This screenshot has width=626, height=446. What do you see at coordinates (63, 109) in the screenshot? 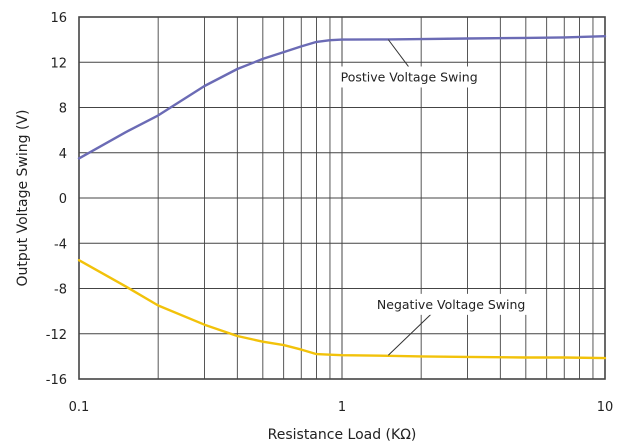
I see `y-tick-label: 8` at bounding box center [63, 109].